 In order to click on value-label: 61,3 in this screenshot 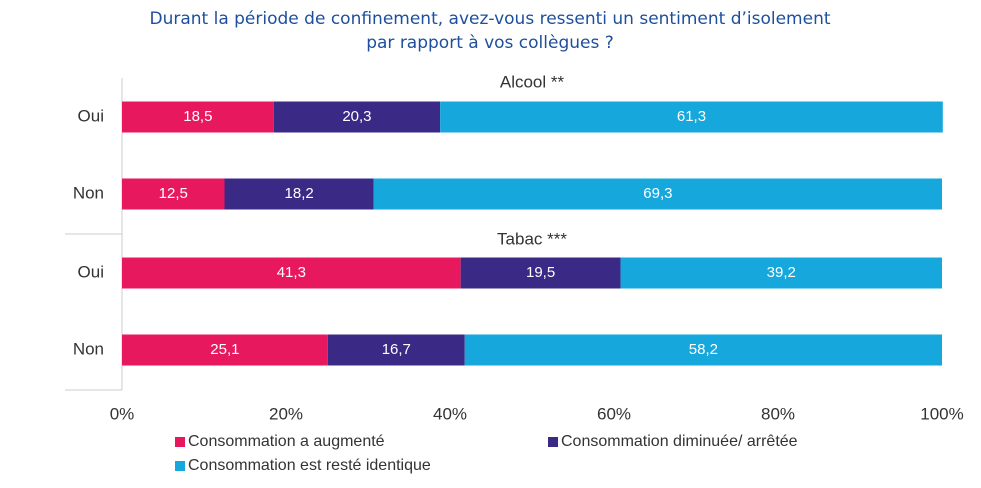, I will do `click(691, 116)`.